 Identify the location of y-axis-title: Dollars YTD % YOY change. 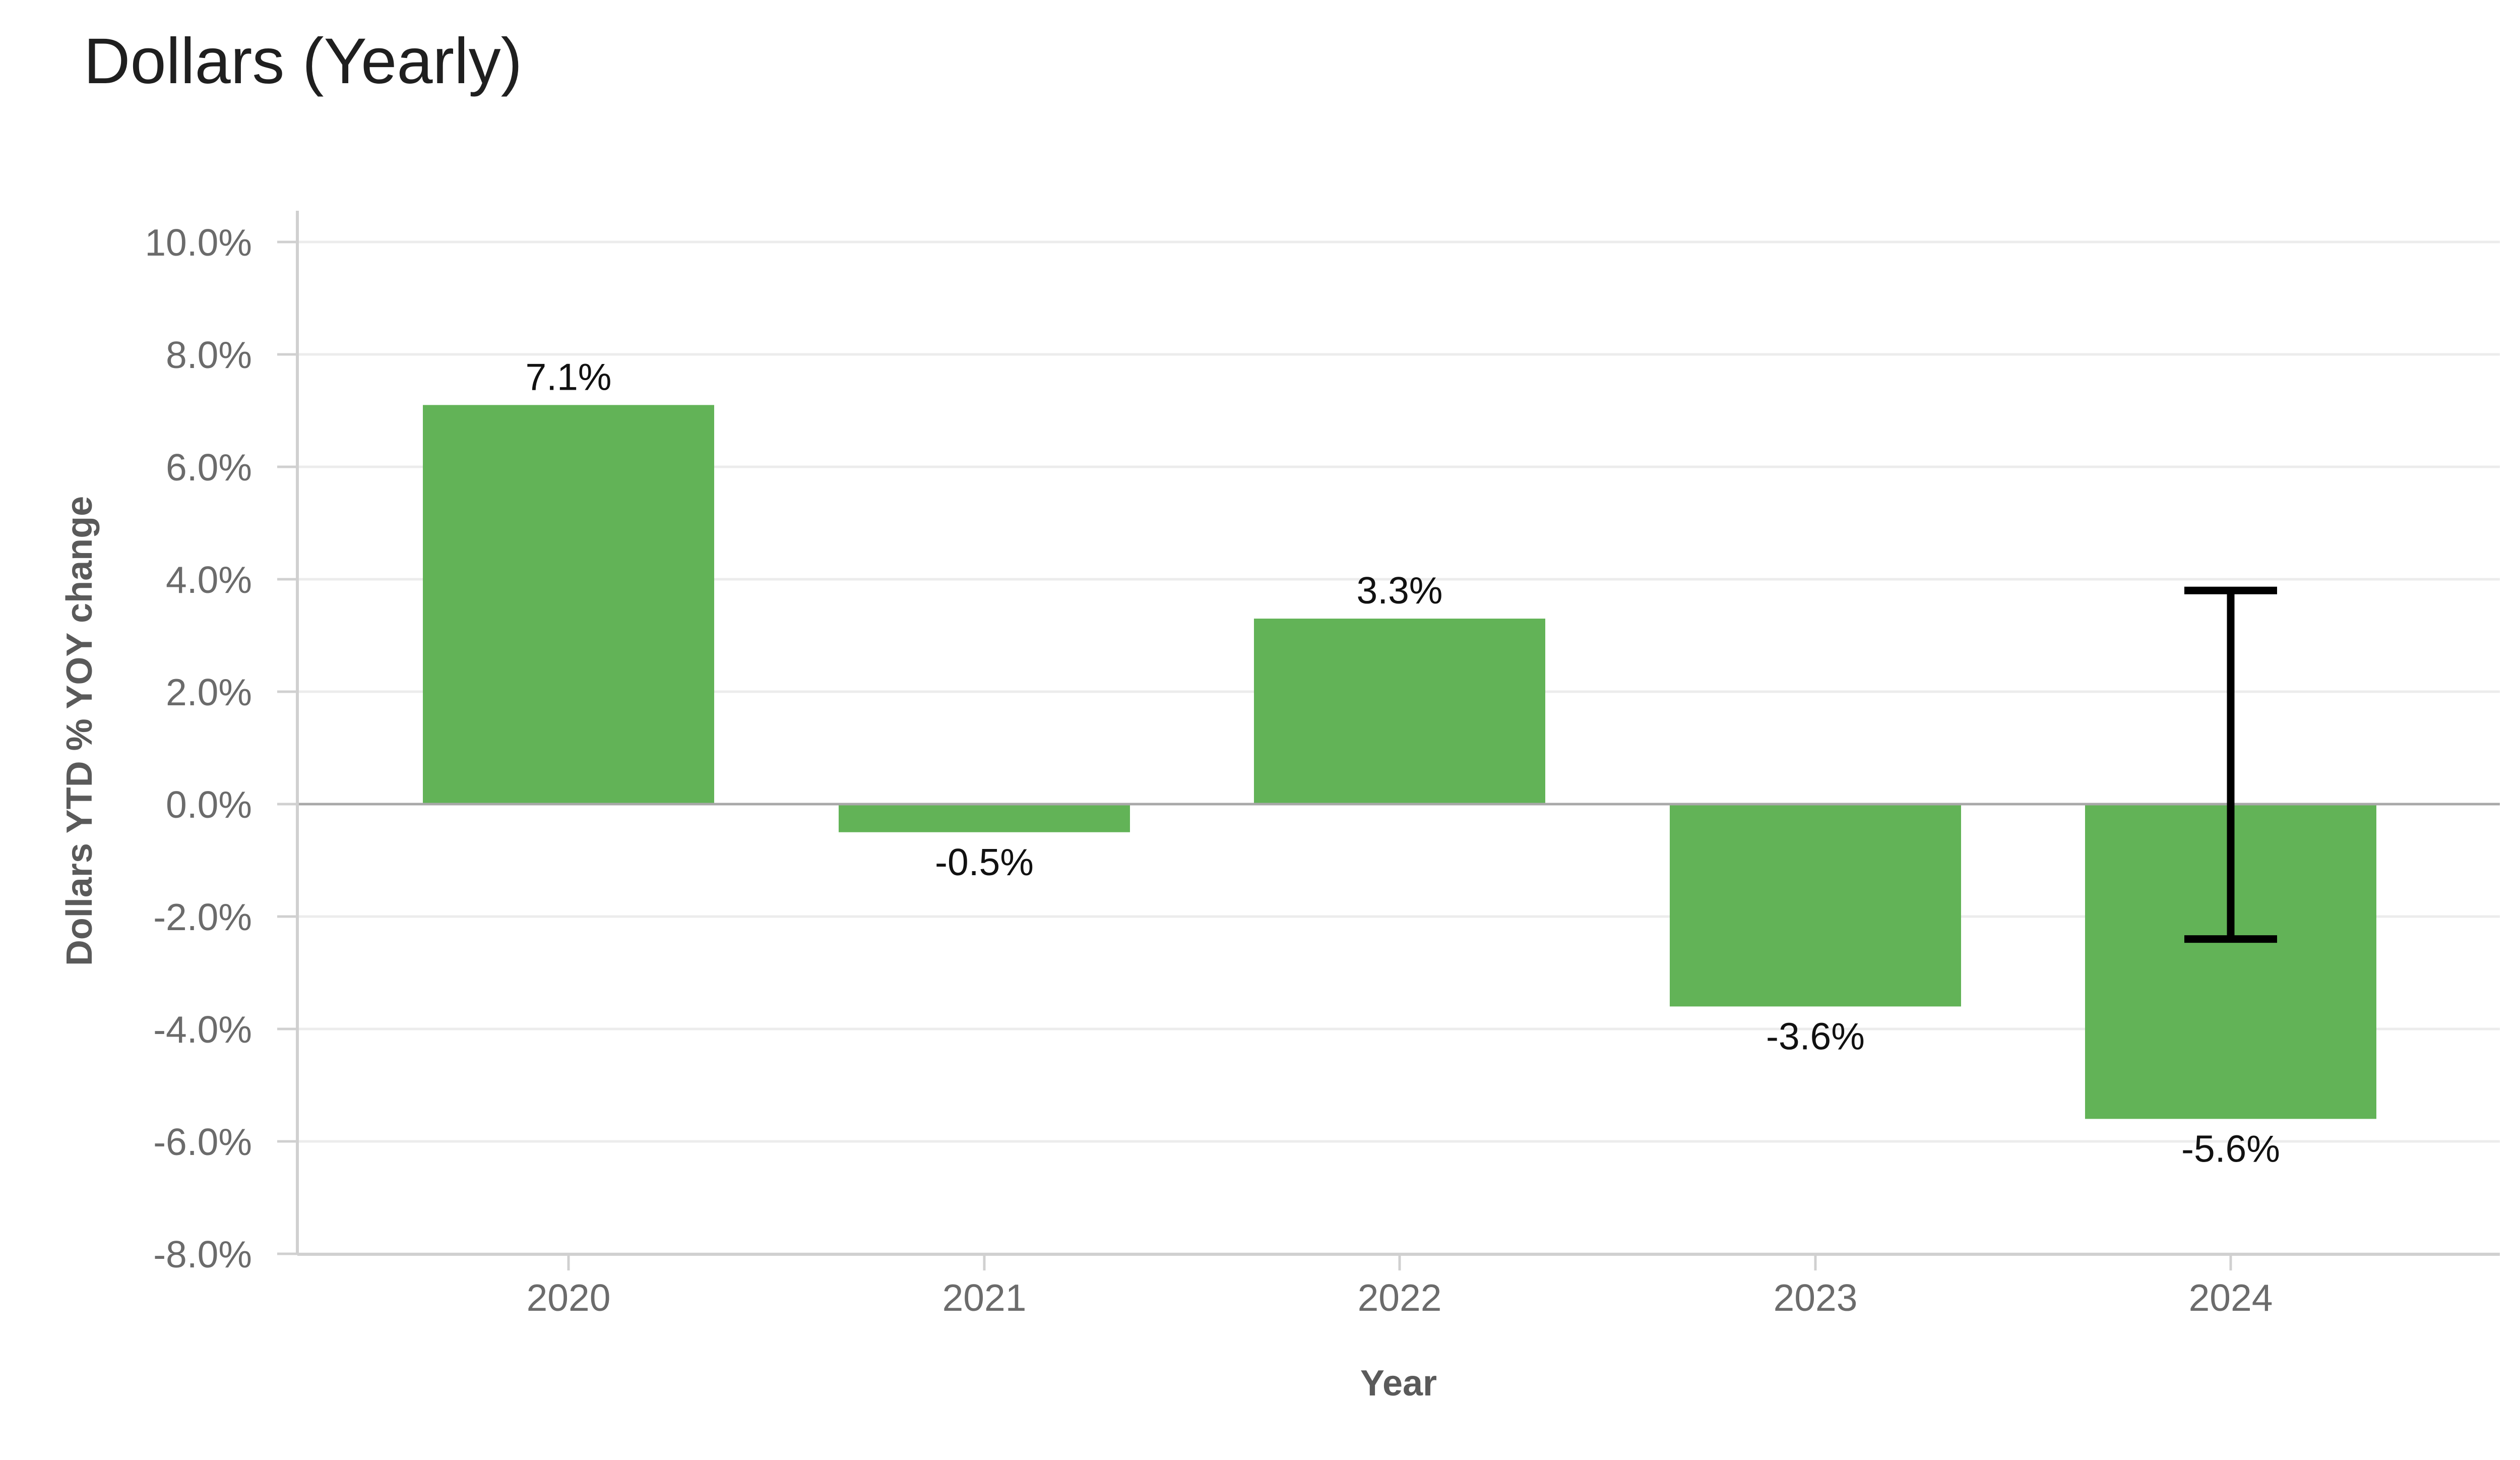
(79, 731).